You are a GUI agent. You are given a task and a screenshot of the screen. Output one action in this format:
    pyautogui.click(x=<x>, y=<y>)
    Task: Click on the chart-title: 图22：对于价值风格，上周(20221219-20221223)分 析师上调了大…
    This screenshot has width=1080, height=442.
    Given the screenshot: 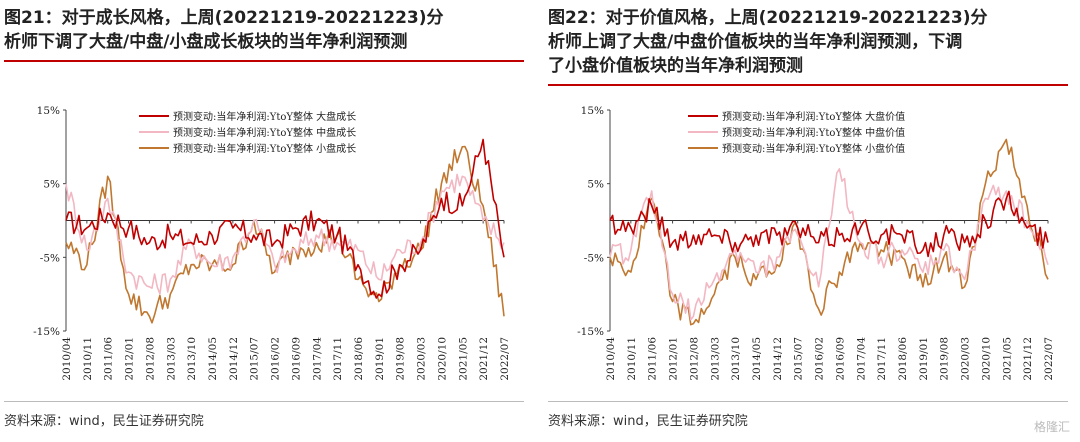 What is the action you would take?
    pyautogui.click(x=808, y=42)
    